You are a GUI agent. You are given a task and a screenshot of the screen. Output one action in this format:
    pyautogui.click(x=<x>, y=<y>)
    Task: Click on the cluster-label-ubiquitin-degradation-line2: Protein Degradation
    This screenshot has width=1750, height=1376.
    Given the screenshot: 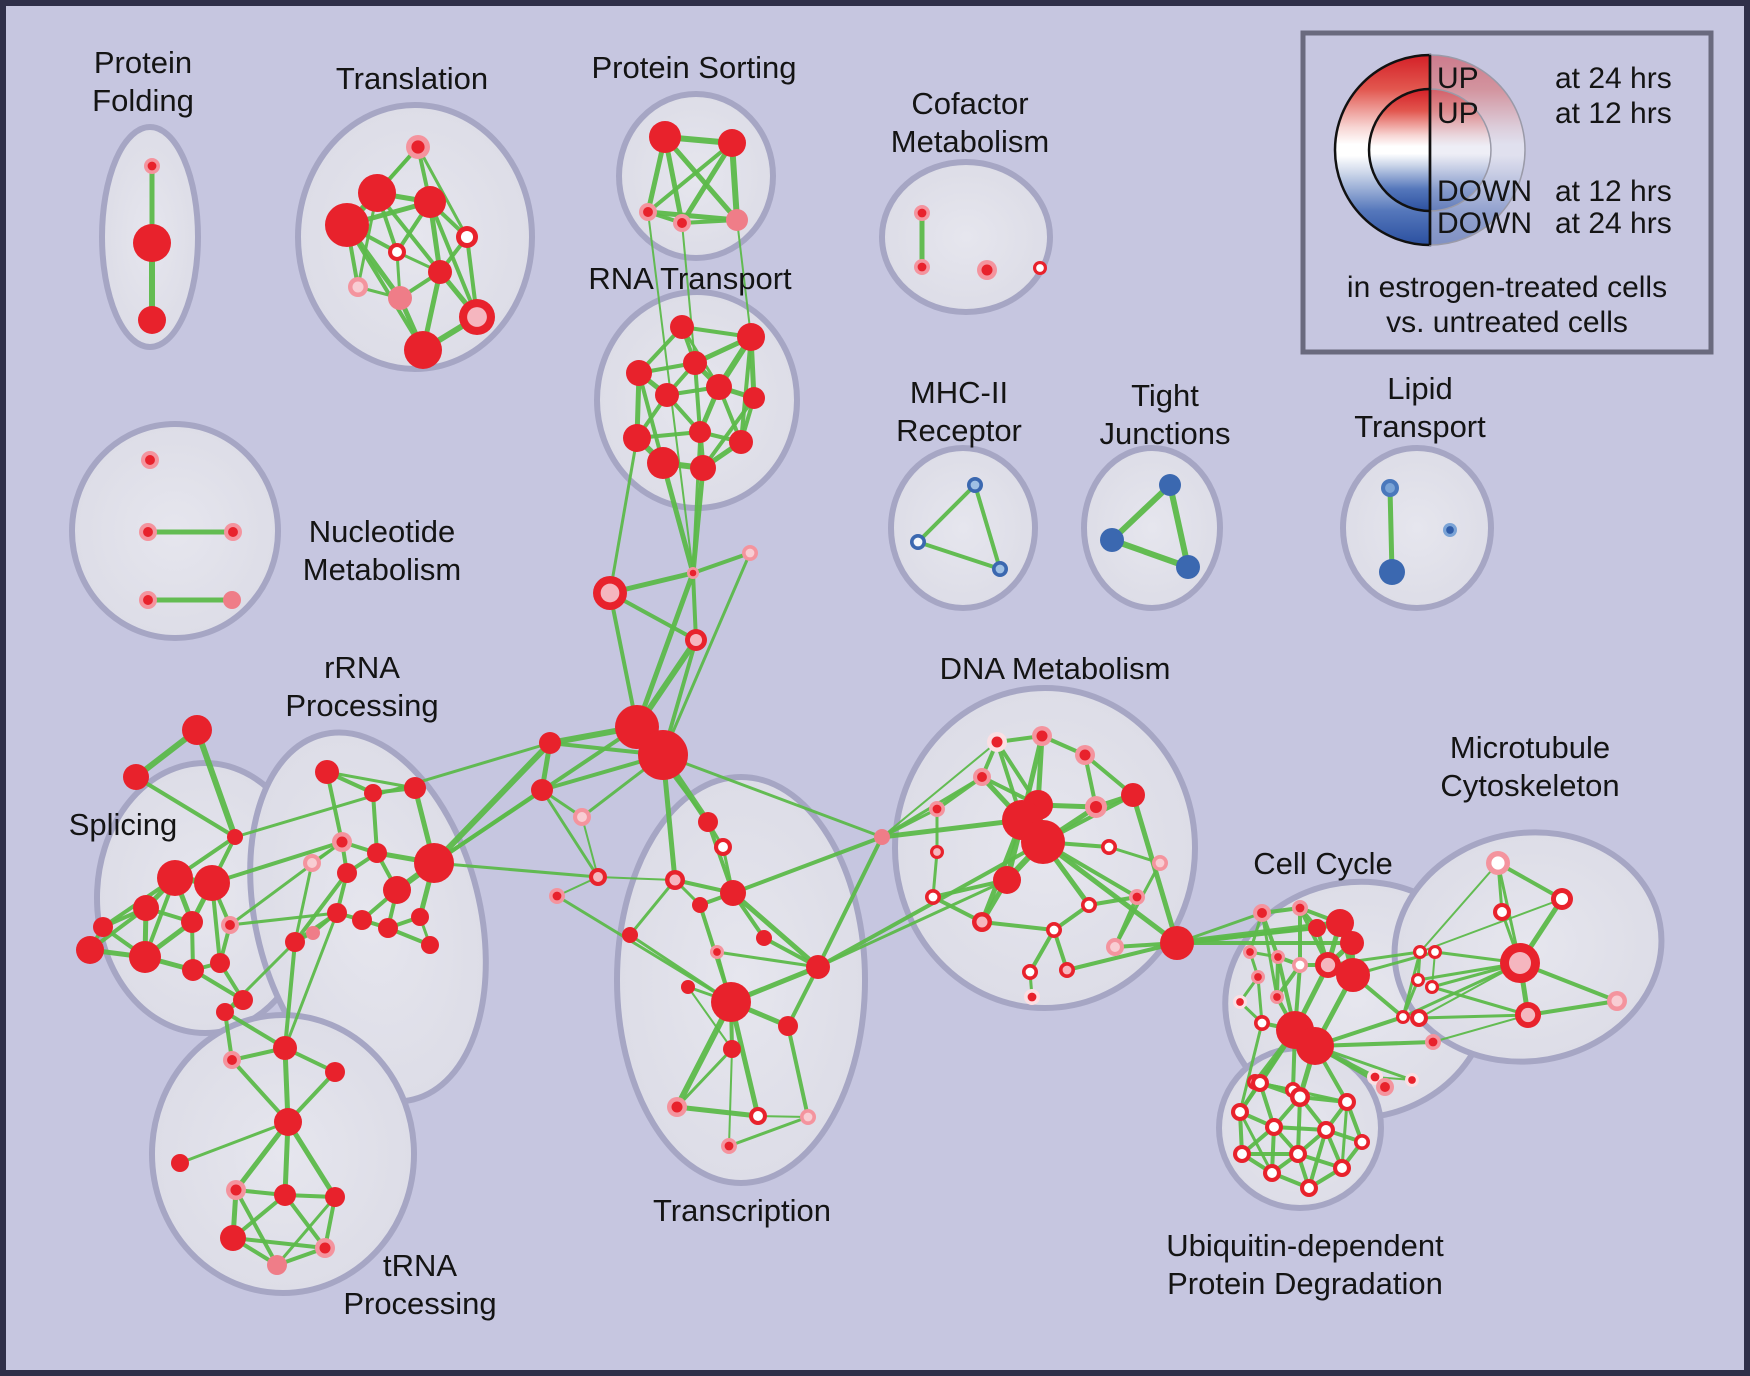 What is the action you would take?
    pyautogui.click(x=1305, y=1283)
    